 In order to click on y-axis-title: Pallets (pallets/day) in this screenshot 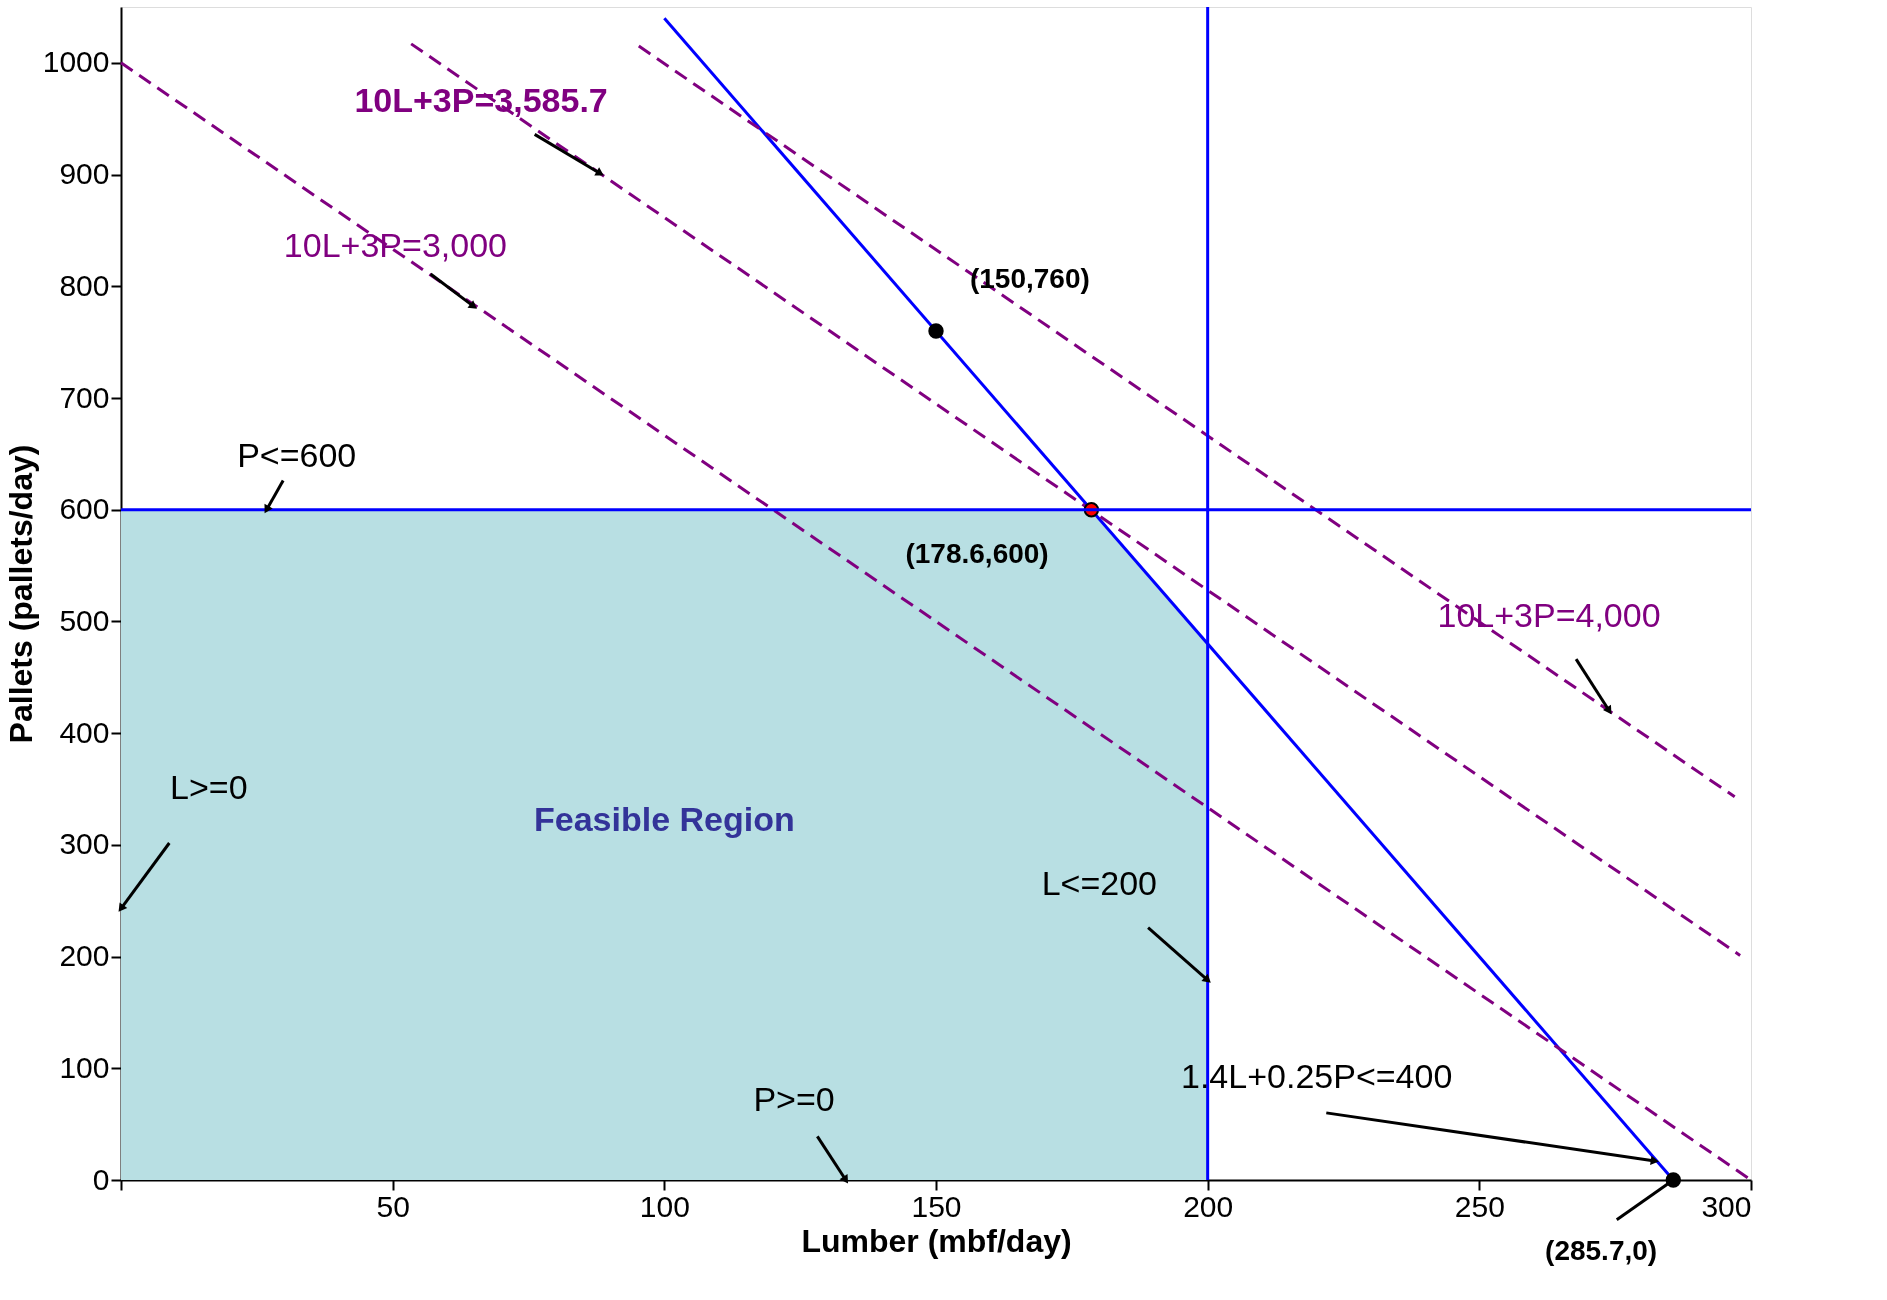, I will do `click(20, 594)`.